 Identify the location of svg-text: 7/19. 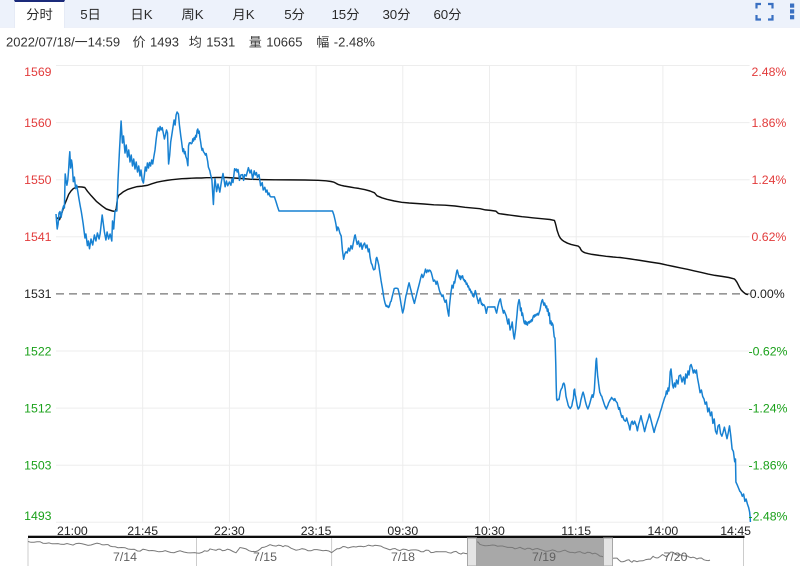
(544, 557).